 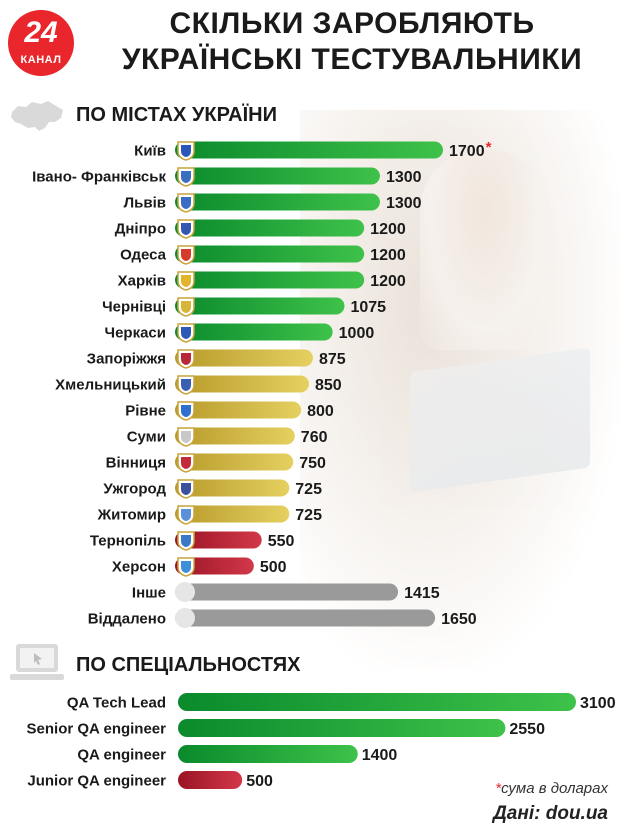 What do you see at coordinates (328, 385) in the screenshot?
I see `value-label: 850` at bounding box center [328, 385].